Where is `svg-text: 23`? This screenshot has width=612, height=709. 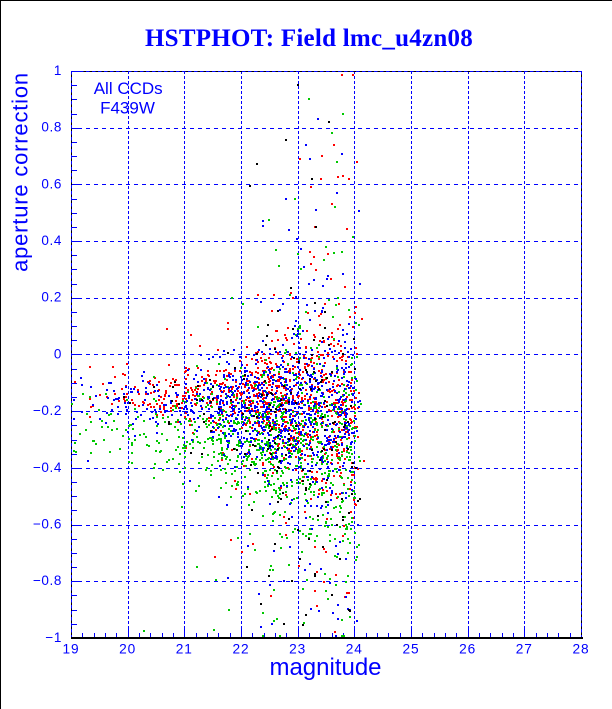 svg-text: 23 is located at coordinates (297, 649).